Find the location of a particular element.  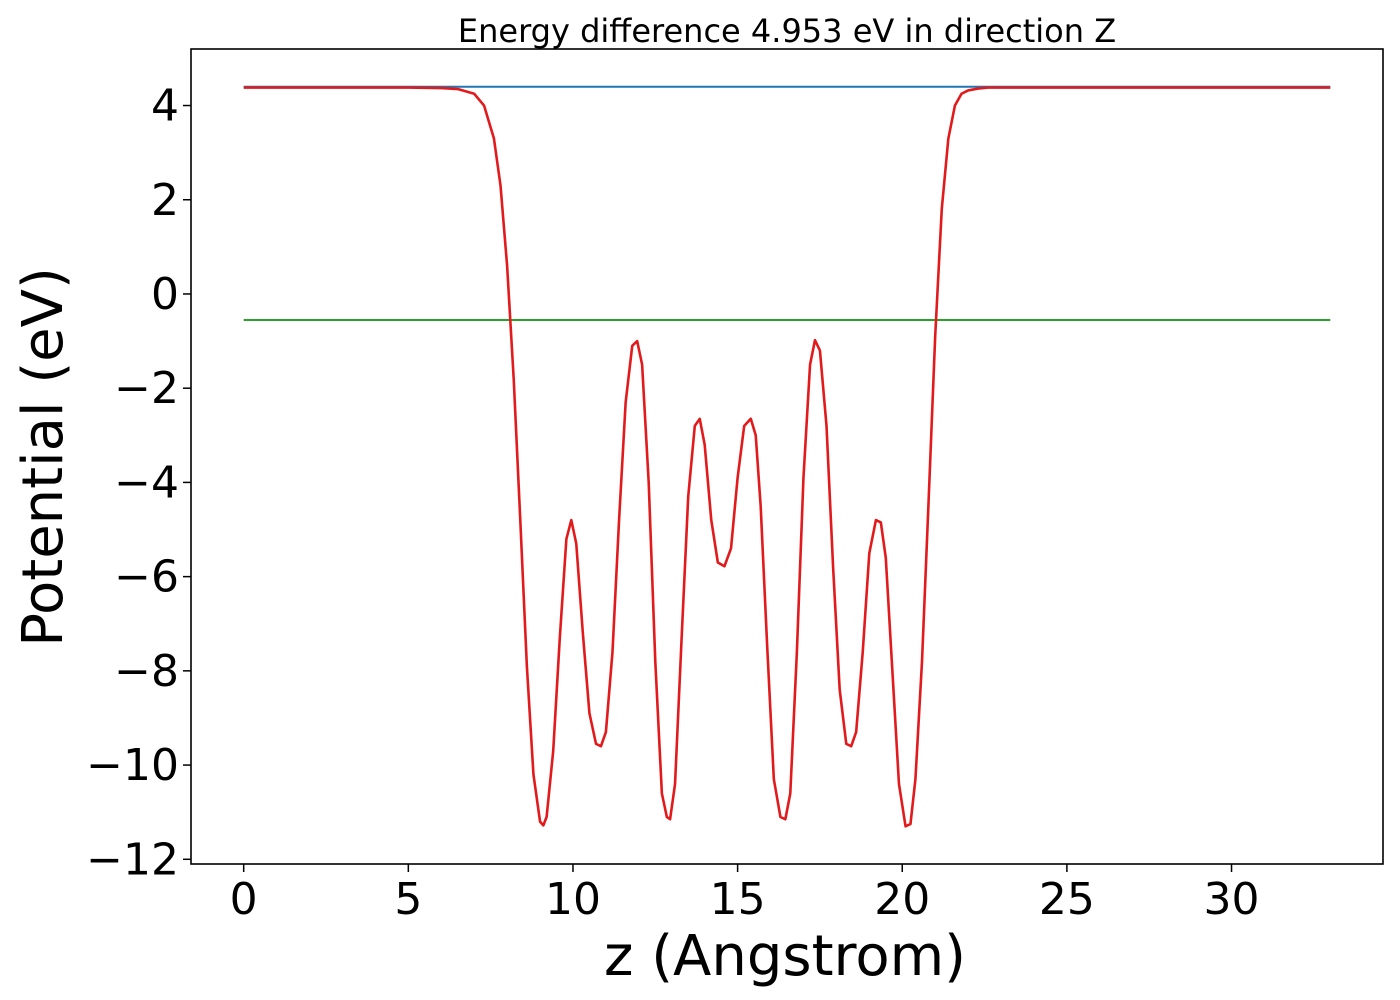

y-axis: 4 2 0 −2 −4 −6 −8 −10 −12 is located at coordinates (138, 483).